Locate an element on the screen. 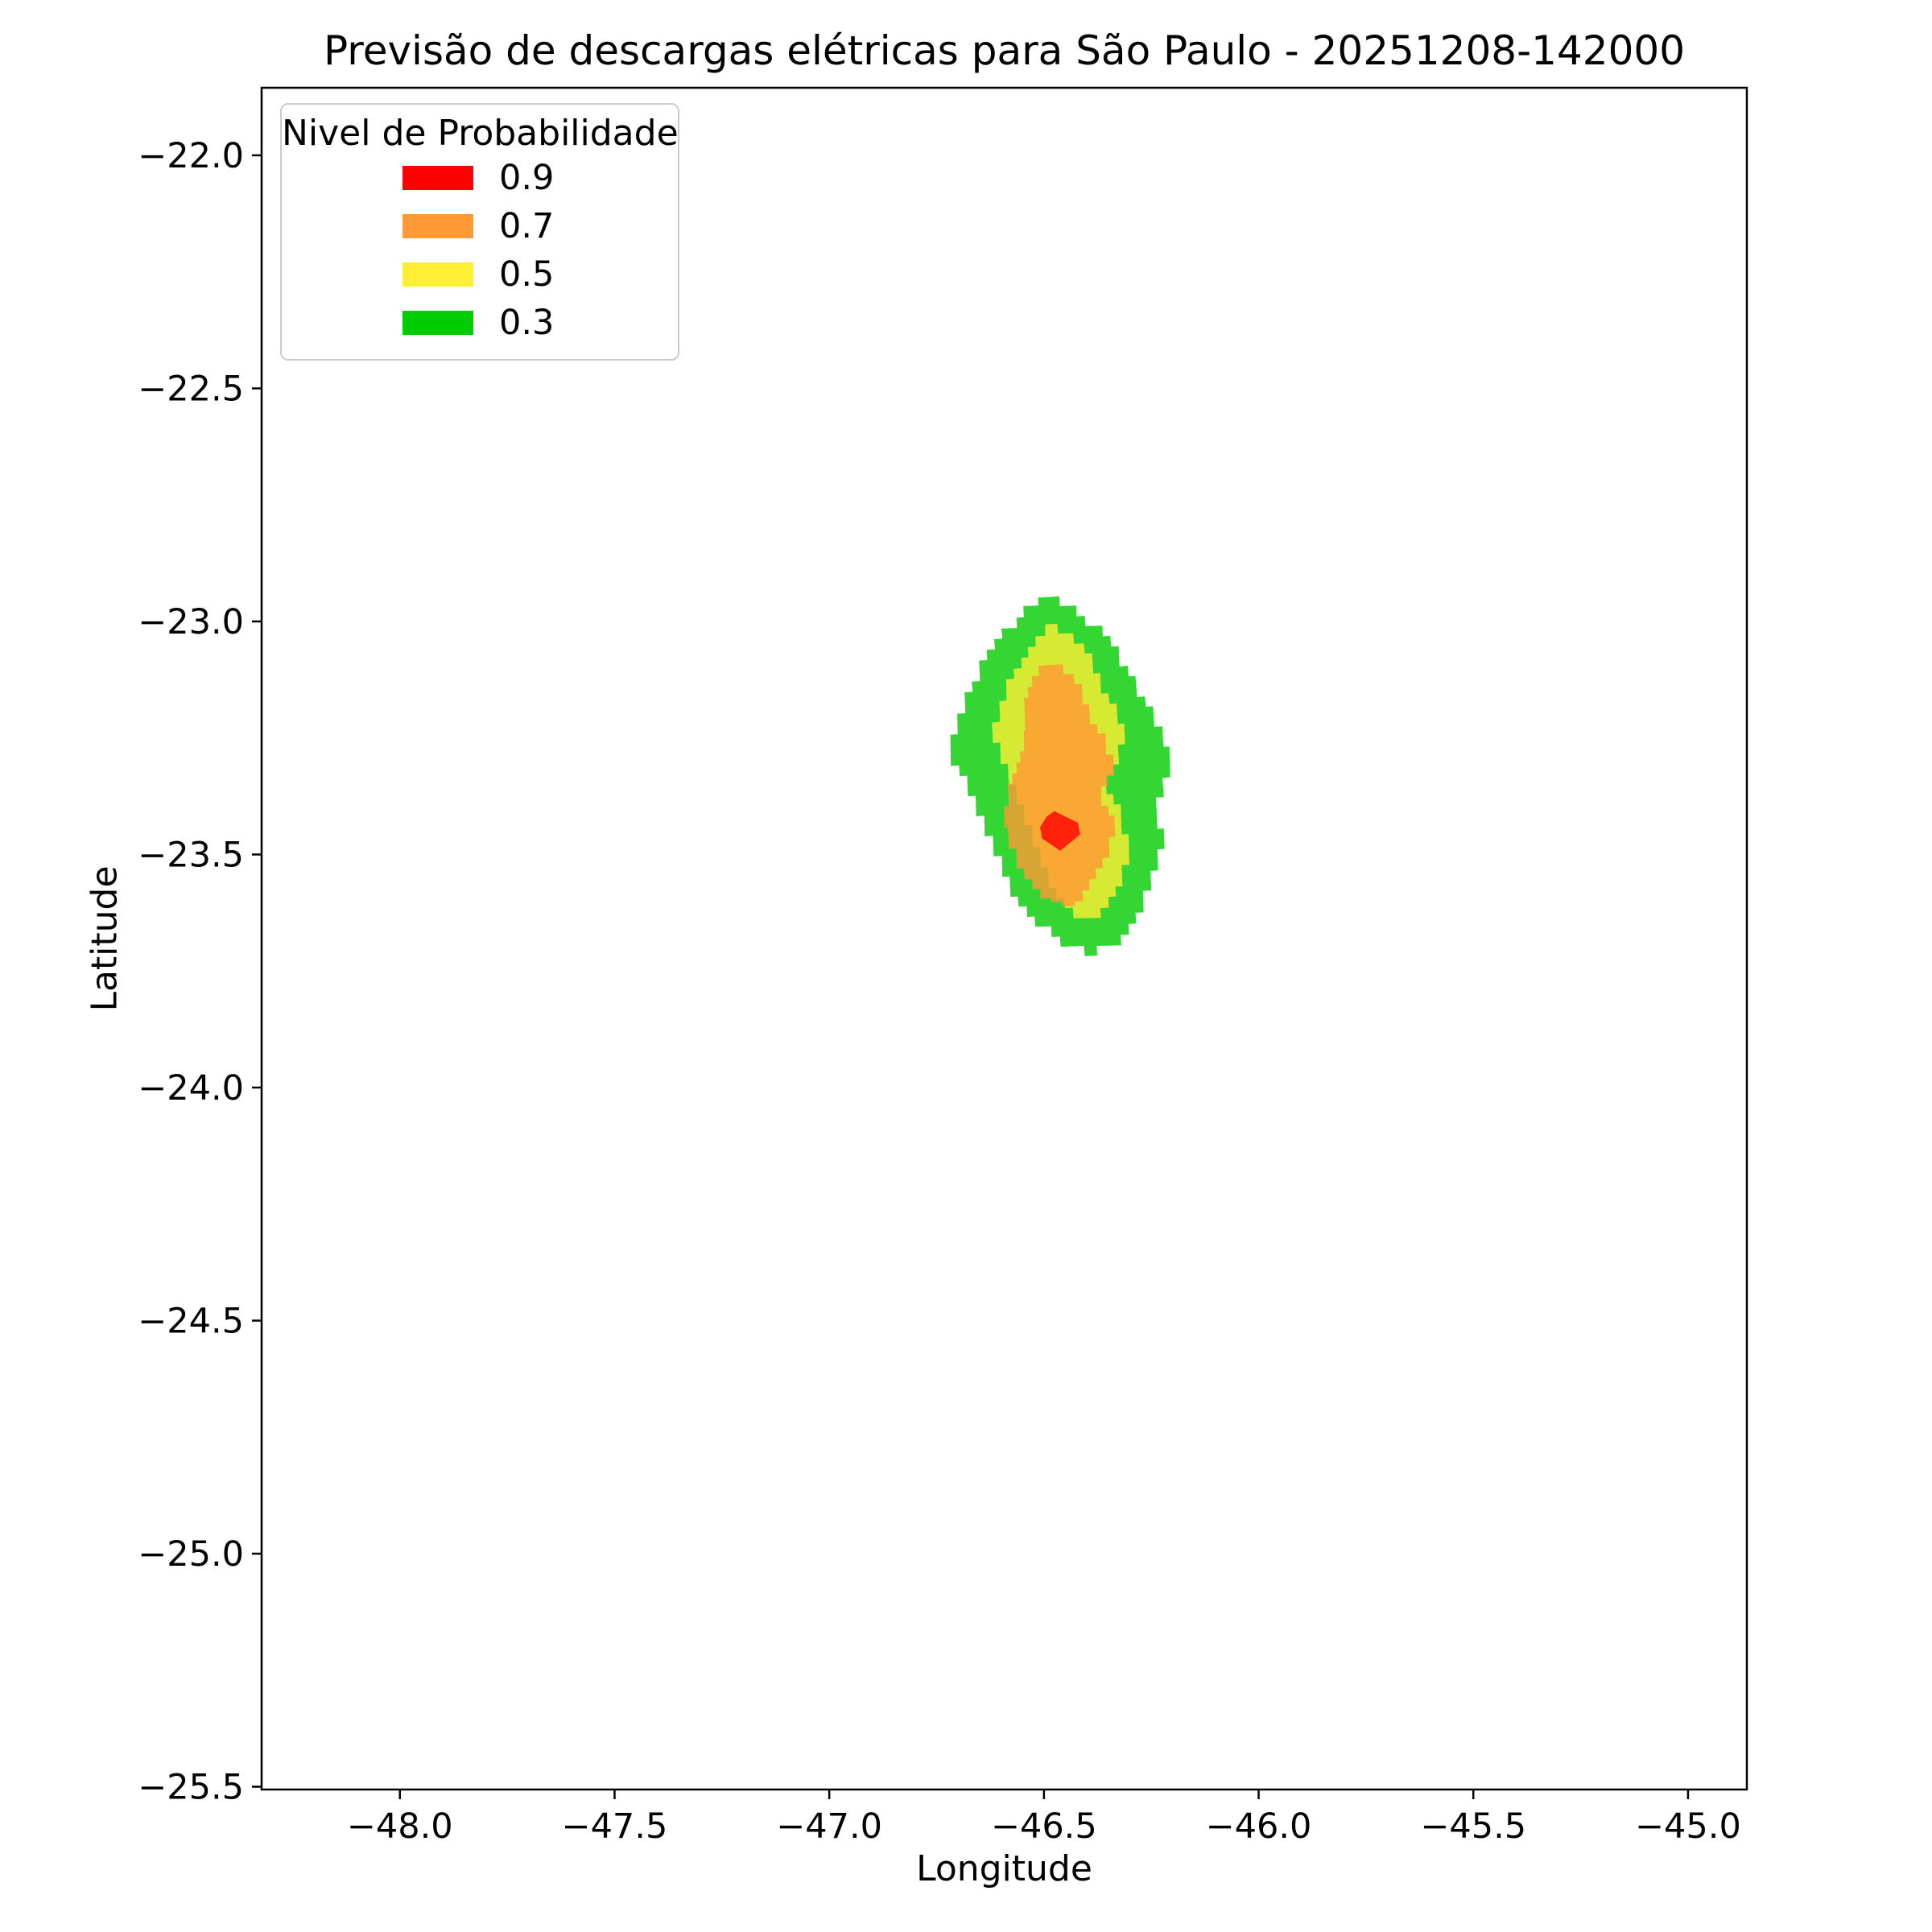 The image size is (1932, 1932). x-tick-label: −46.5 is located at coordinates (1044, 1826).